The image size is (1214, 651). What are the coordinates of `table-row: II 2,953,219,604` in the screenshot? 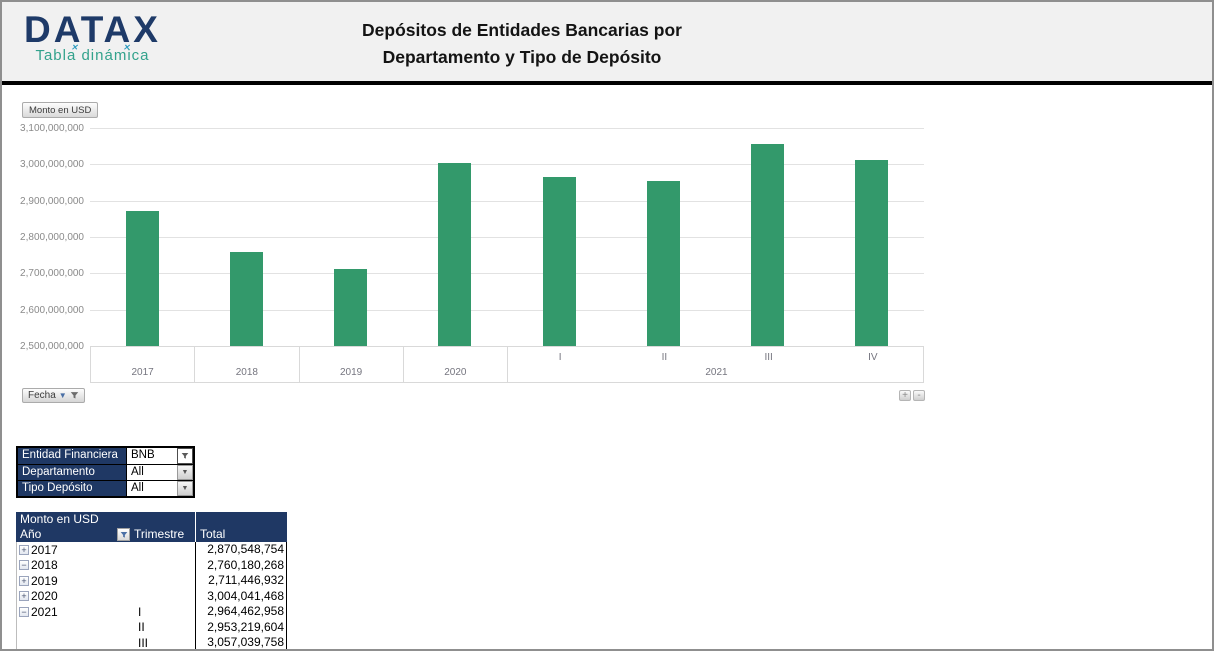 It's located at (151, 627).